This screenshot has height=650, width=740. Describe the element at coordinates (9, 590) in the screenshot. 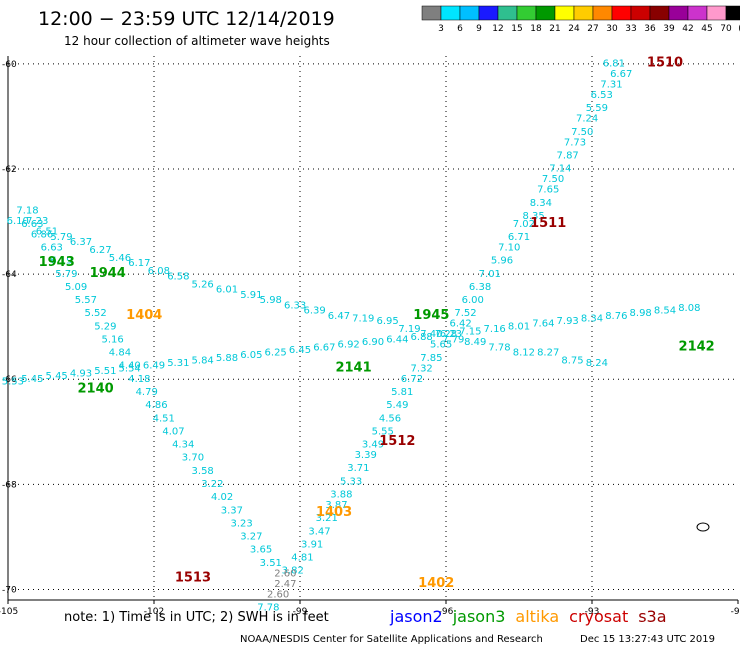

I see `y-tick-label: -70` at that location.